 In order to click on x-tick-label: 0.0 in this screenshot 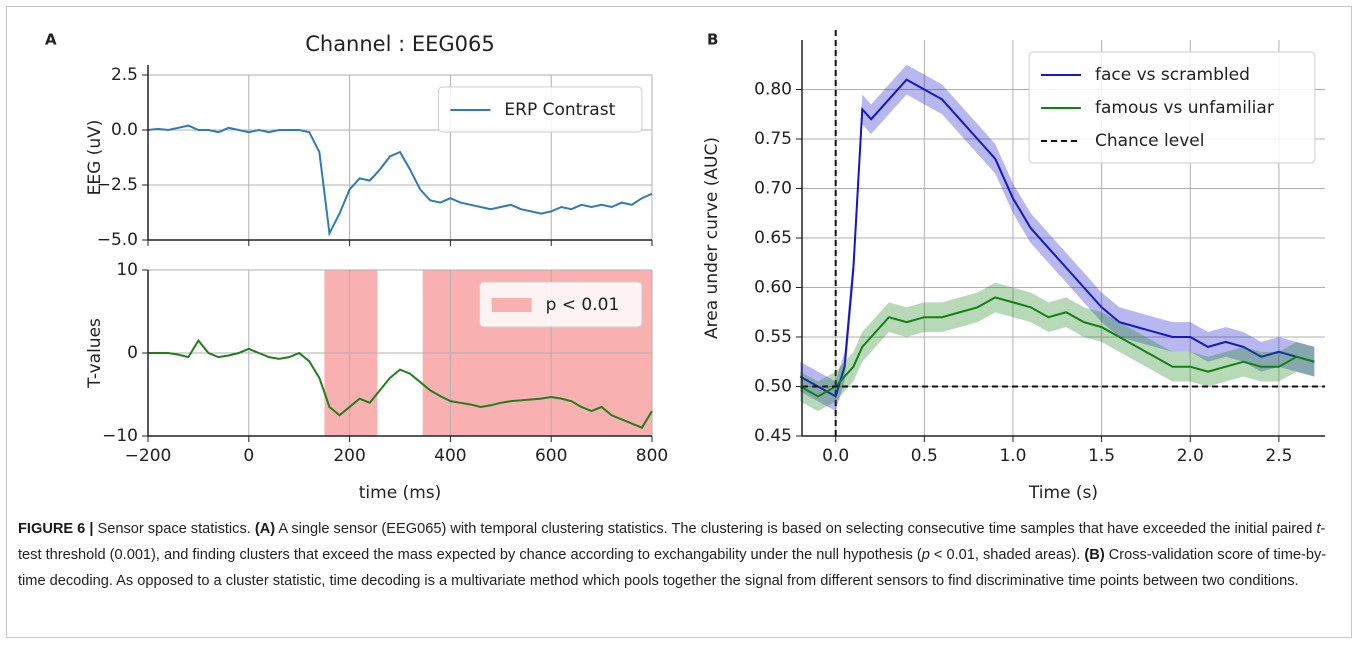, I will do `click(835, 456)`.